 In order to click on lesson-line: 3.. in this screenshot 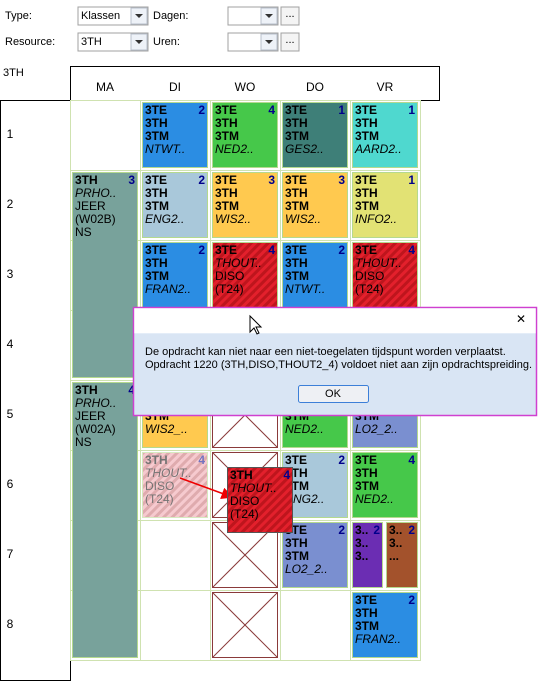, I will do `click(395, 543)`.